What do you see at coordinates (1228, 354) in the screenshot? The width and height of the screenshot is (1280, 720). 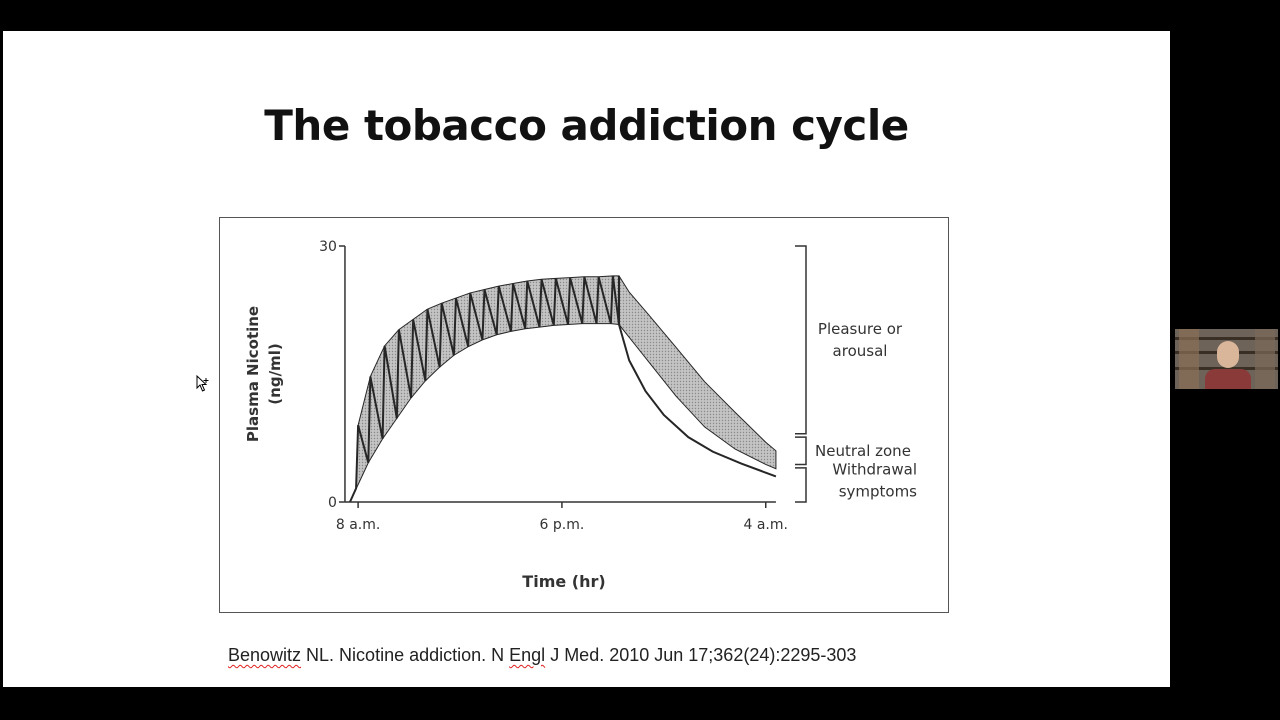 I see `person-head` at bounding box center [1228, 354].